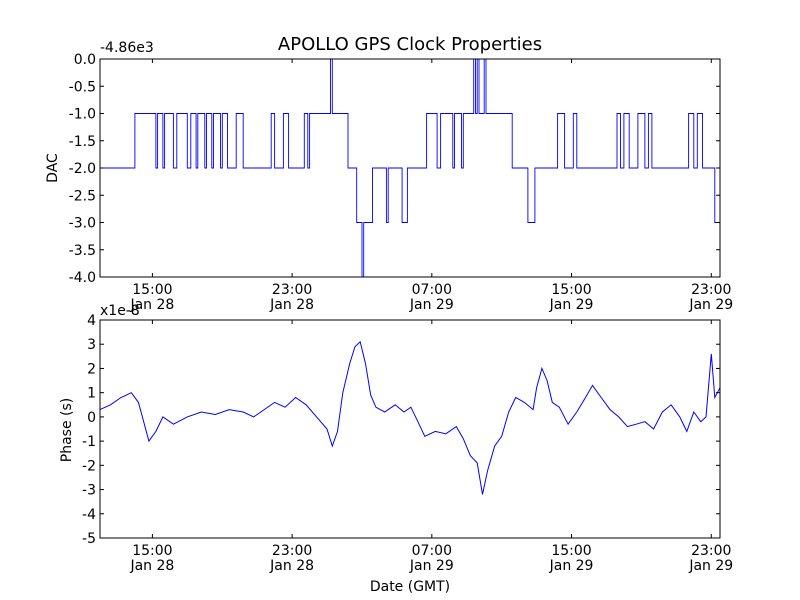 The height and width of the screenshot is (600, 800). What do you see at coordinates (82, 251) in the screenshot?
I see `dac-y-tick-label: -3.5` at bounding box center [82, 251].